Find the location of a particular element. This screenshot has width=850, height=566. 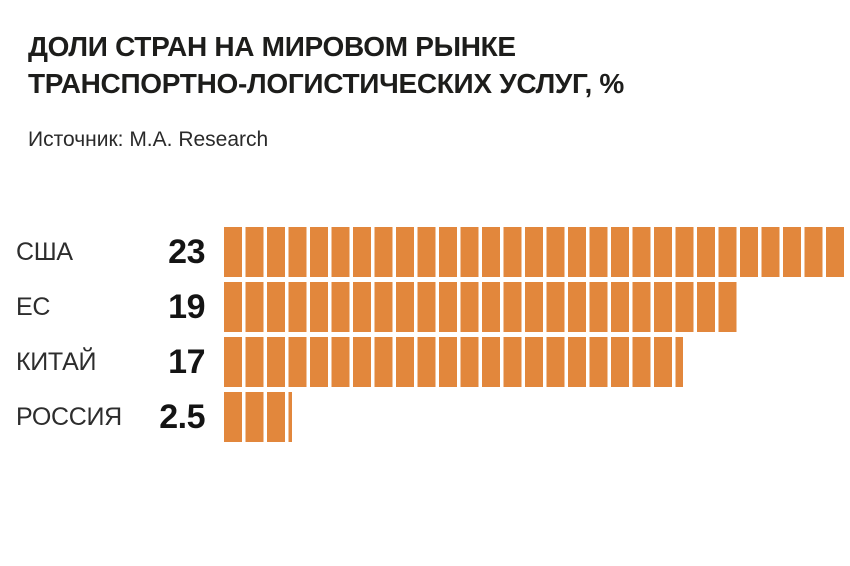

country-label: КИТАЙ is located at coordinates (56, 362).